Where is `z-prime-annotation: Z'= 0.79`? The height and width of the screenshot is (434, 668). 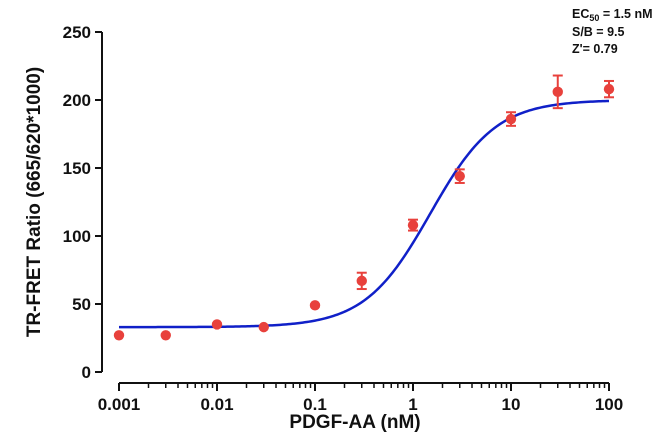
z-prime-annotation: Z'= 0.79 is located at coordinates (595, 49).